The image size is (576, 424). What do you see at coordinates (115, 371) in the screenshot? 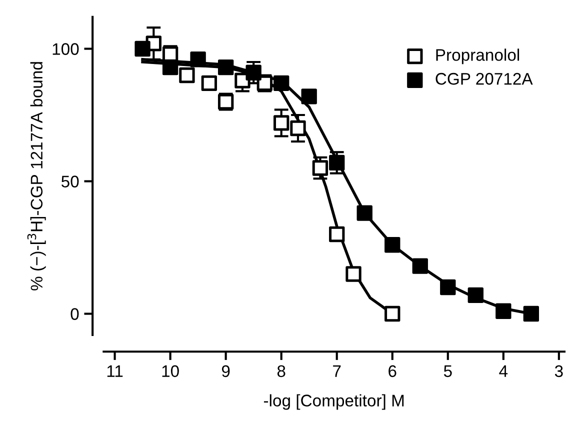
I see `x-tick-label: 11` at bounding box center [115, 371].